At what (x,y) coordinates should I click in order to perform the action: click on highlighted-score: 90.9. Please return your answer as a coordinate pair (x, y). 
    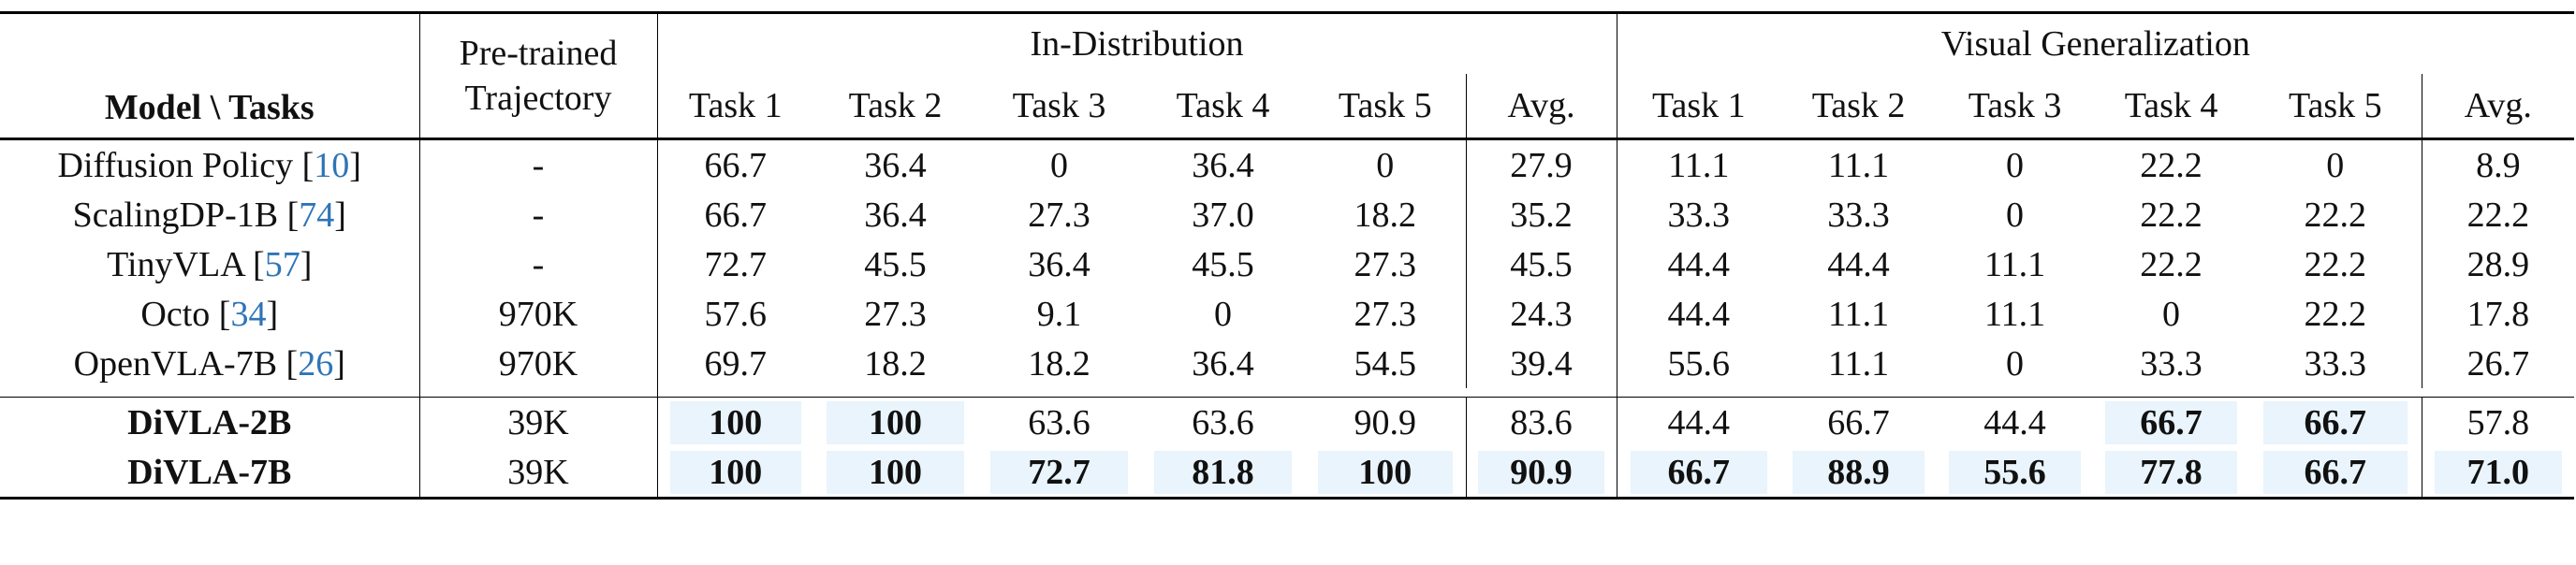
    Looking at the image, I should click on (1541, 472).